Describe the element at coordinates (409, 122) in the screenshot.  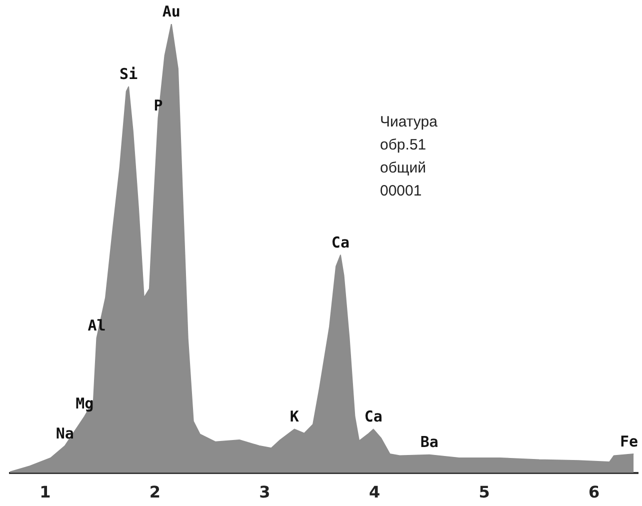
I see `annotation: Чиатура` at that location.